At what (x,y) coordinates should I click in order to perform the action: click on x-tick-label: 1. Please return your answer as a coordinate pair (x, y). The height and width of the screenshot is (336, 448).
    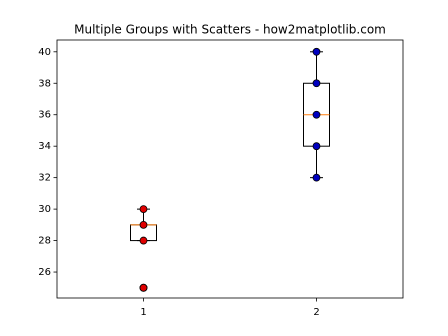
    Looking at the image, I should click on (143, 312).